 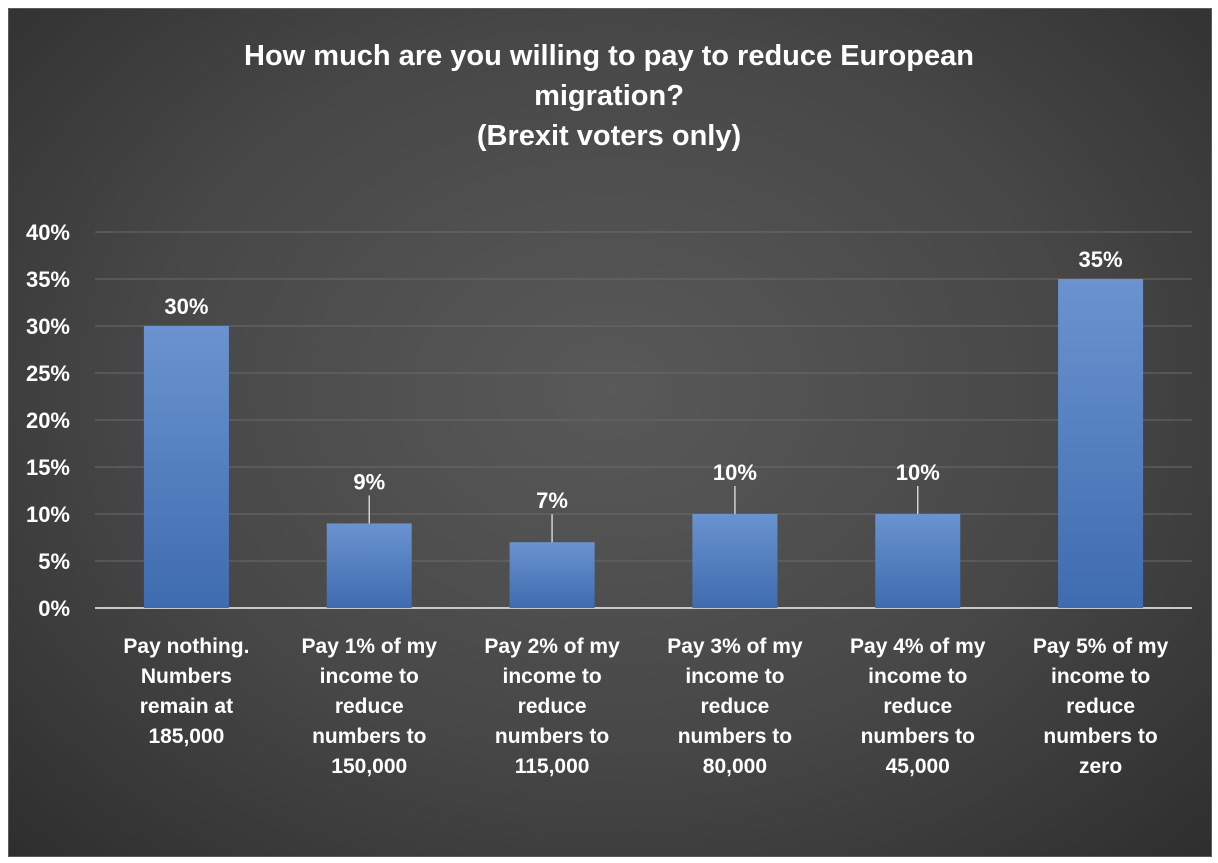 What do you see at coordinates (186, 306) in the screenshot?
I see `data-label: 30%` at bounding box center [186, 306].